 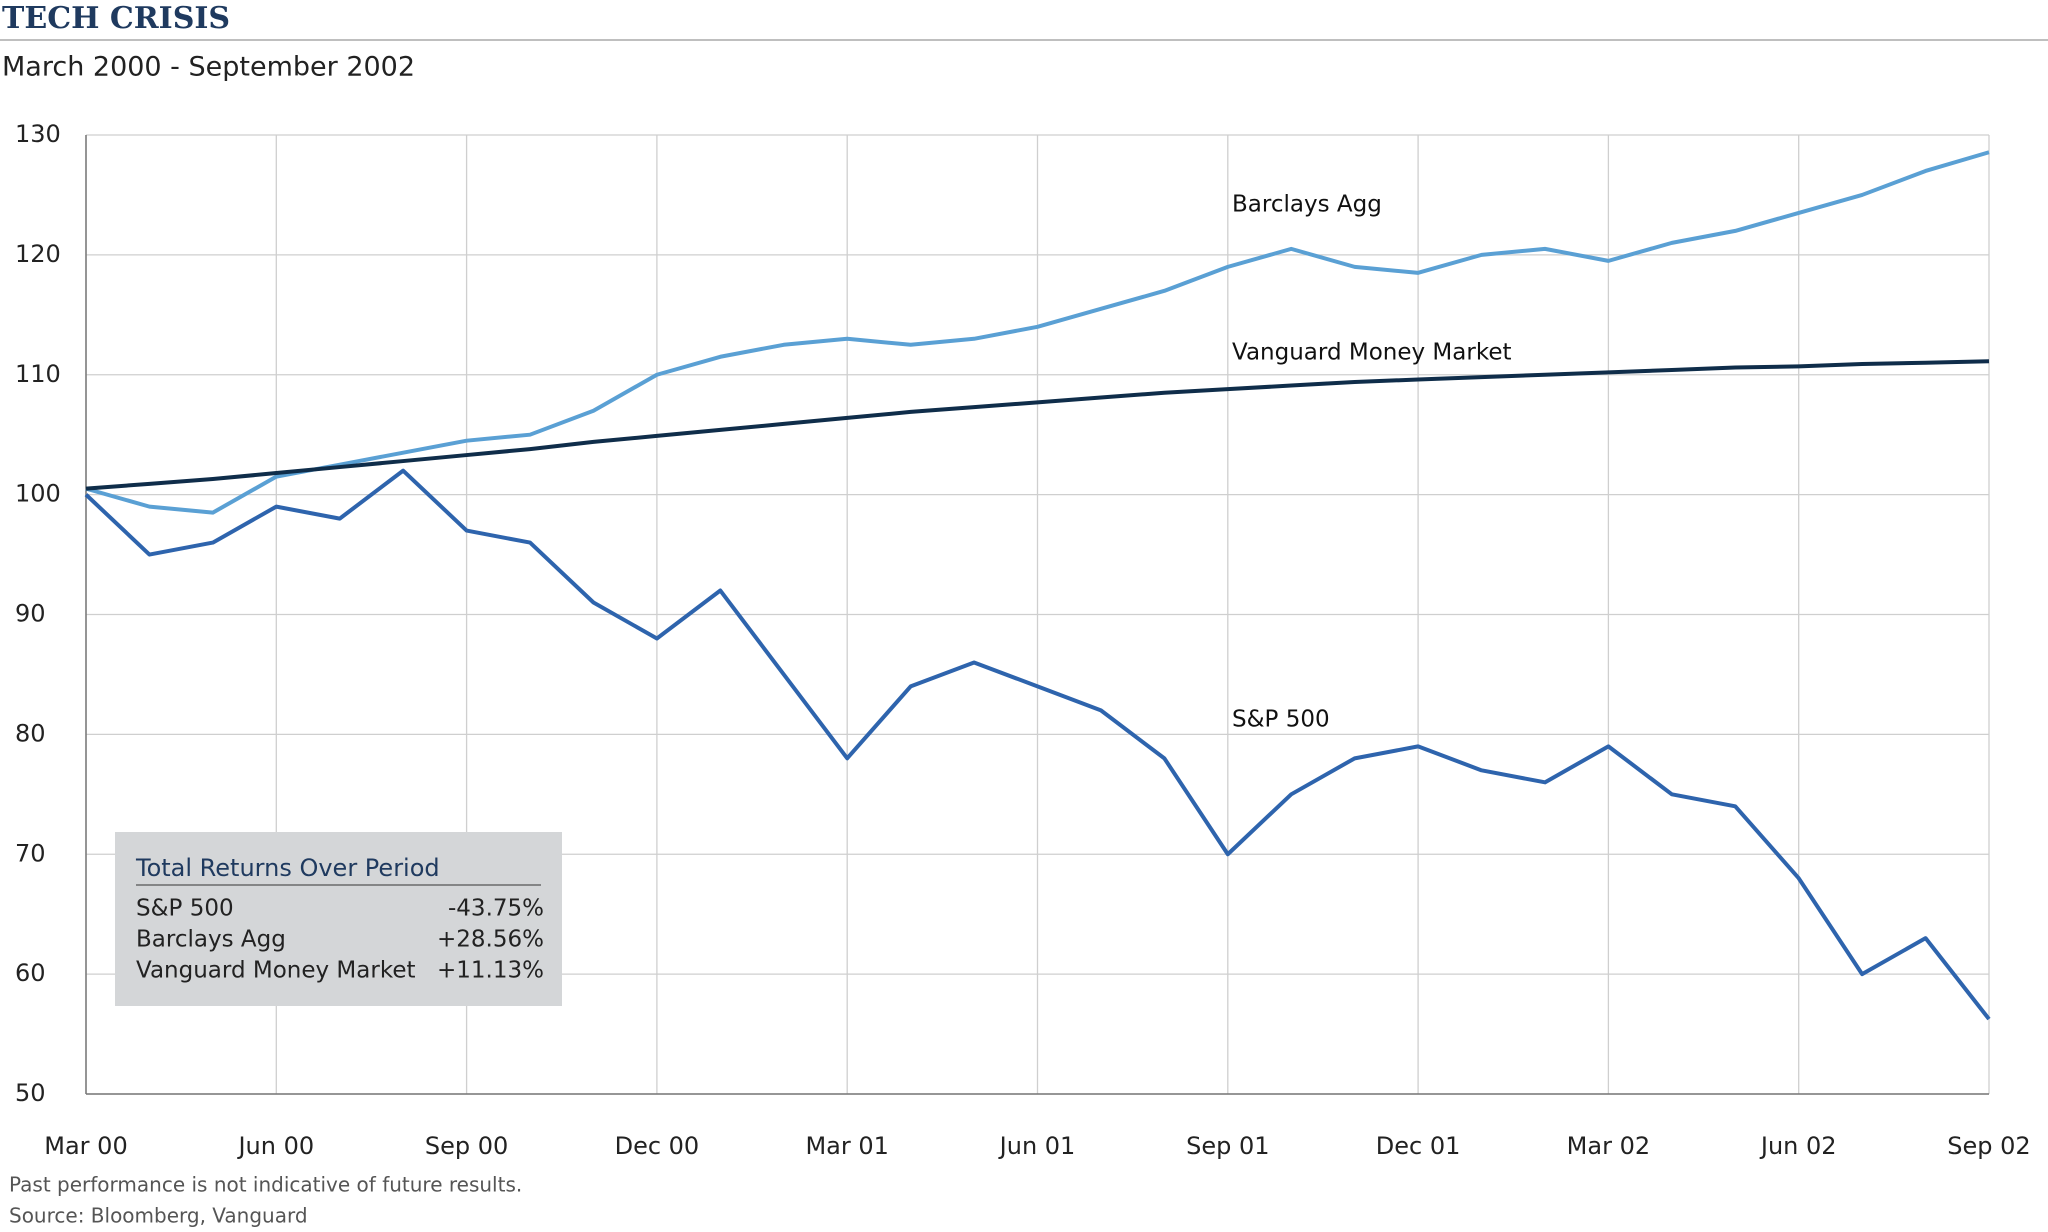 What do you see at coordinates (1608, 1146) in the screenshot?
I see `x-tick-label: Mar 02` at bounding box center [1608, 1146].